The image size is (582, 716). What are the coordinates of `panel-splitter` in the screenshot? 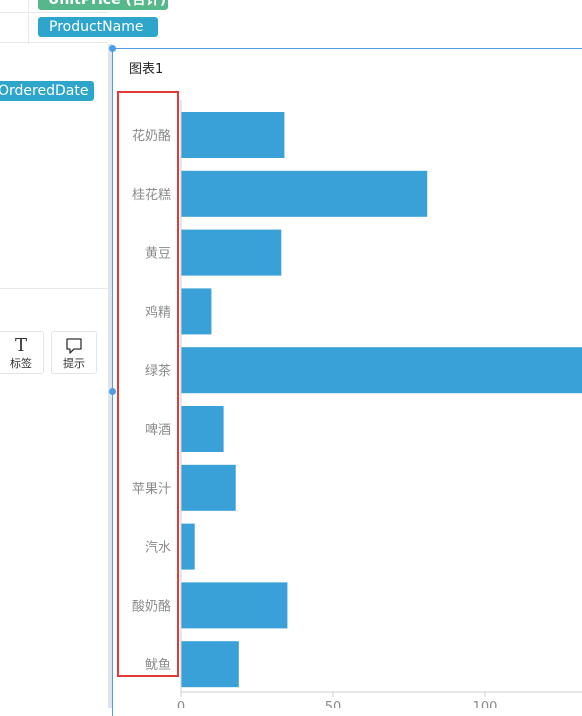 It's located at (110, 376).